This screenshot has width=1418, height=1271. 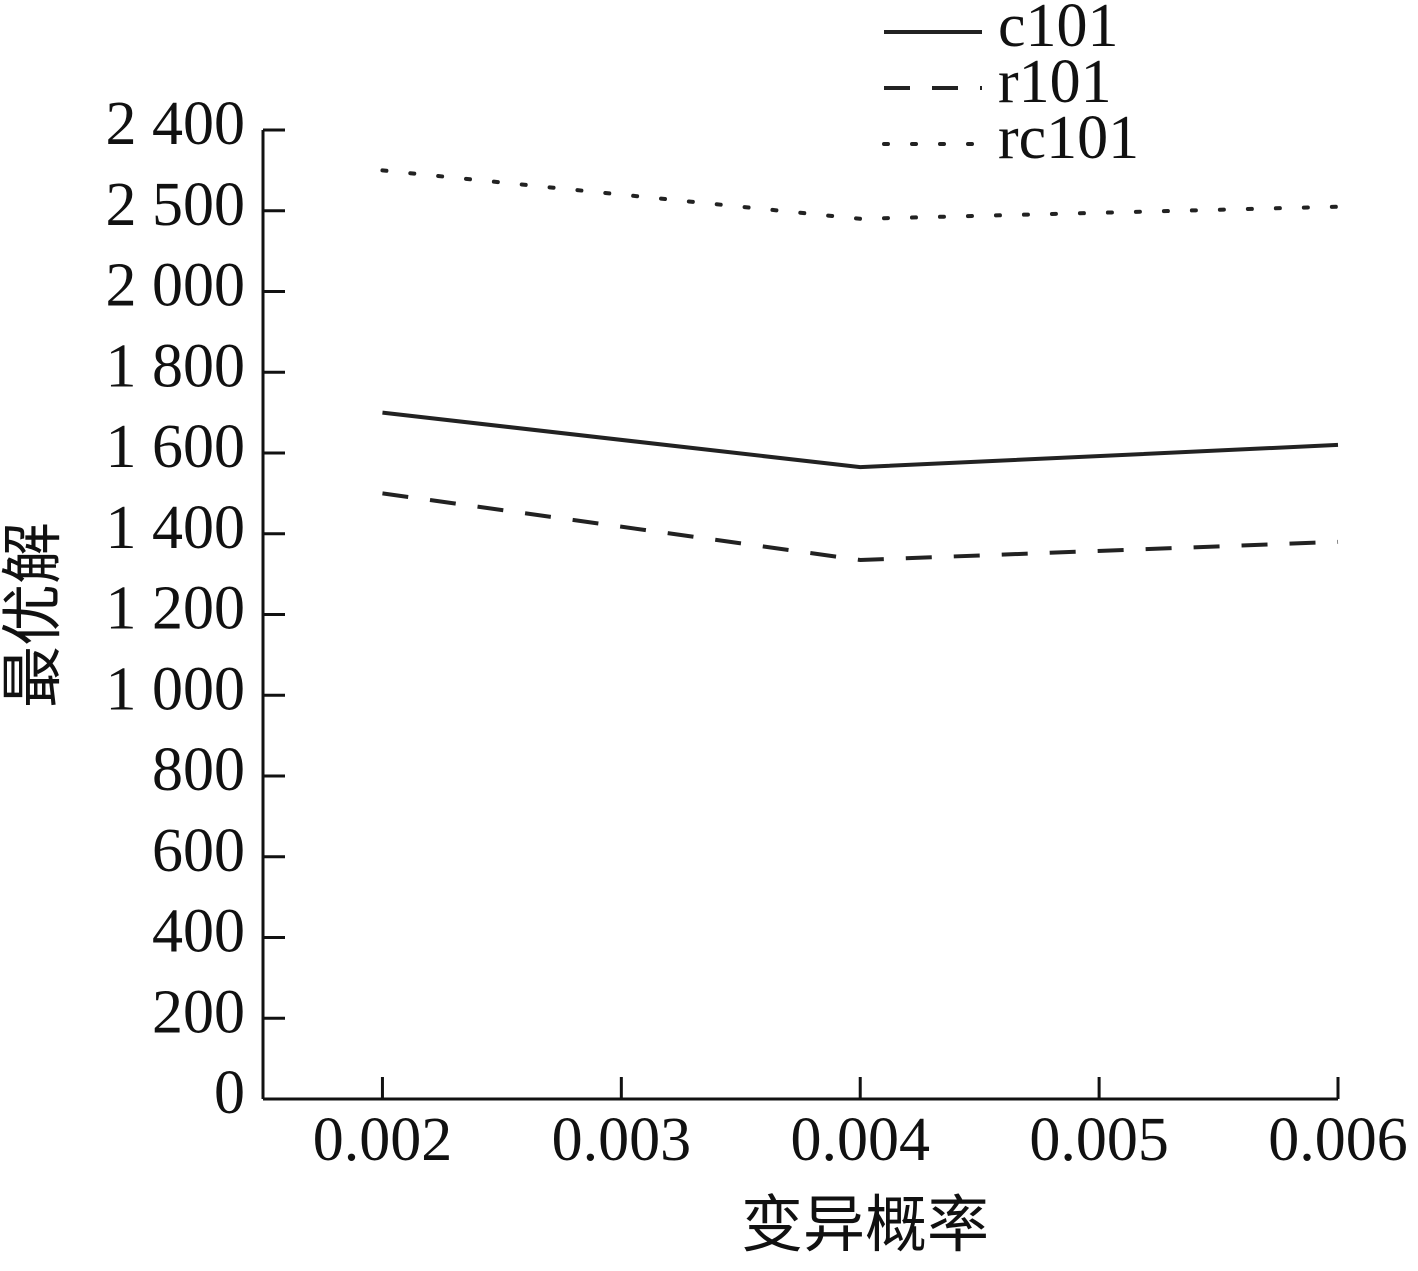 What do you see at coordinates (176, 528) in the screenshot?
I see `y-tick-label: 1 400` at bounding box center [176, 528].